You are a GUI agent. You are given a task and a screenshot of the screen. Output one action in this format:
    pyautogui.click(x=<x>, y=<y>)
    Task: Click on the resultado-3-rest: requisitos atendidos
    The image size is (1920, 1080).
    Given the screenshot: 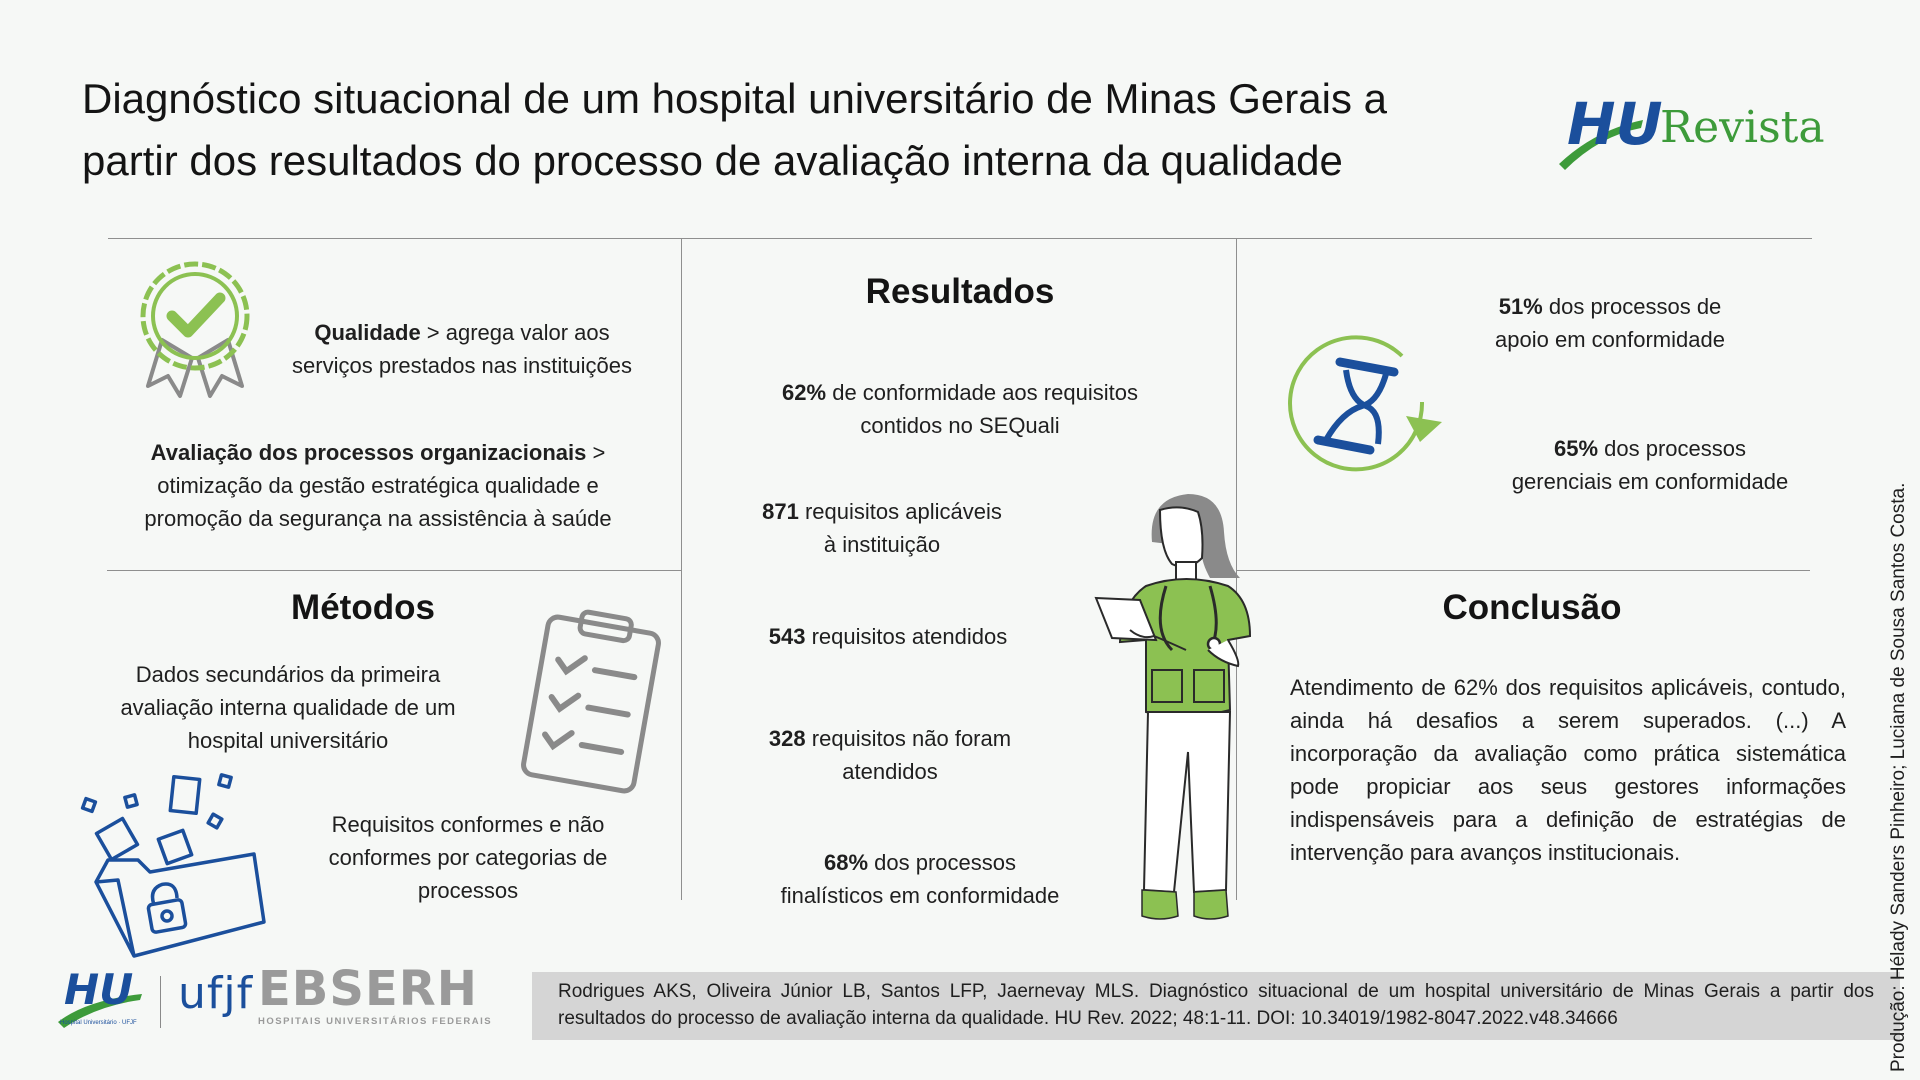 What is the action you would take?
    pyautogui.click(x=906, y=636)
    